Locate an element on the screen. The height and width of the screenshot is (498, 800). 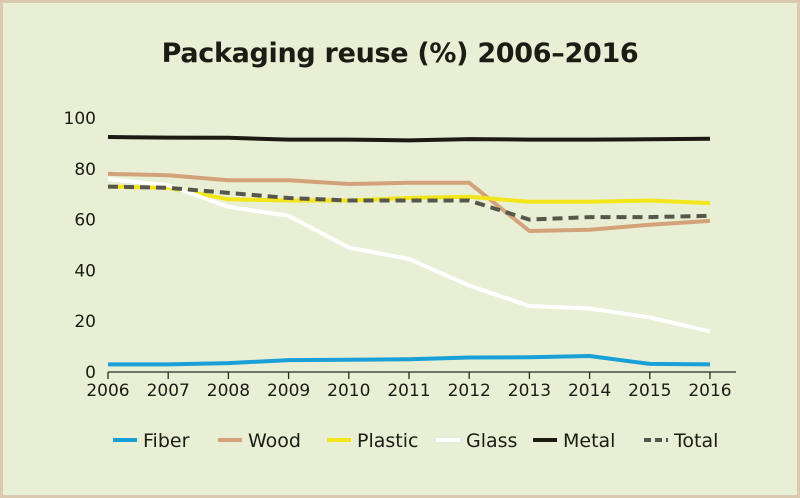
legend-label-fiber: Fiber is located at coordinates (166, 441).